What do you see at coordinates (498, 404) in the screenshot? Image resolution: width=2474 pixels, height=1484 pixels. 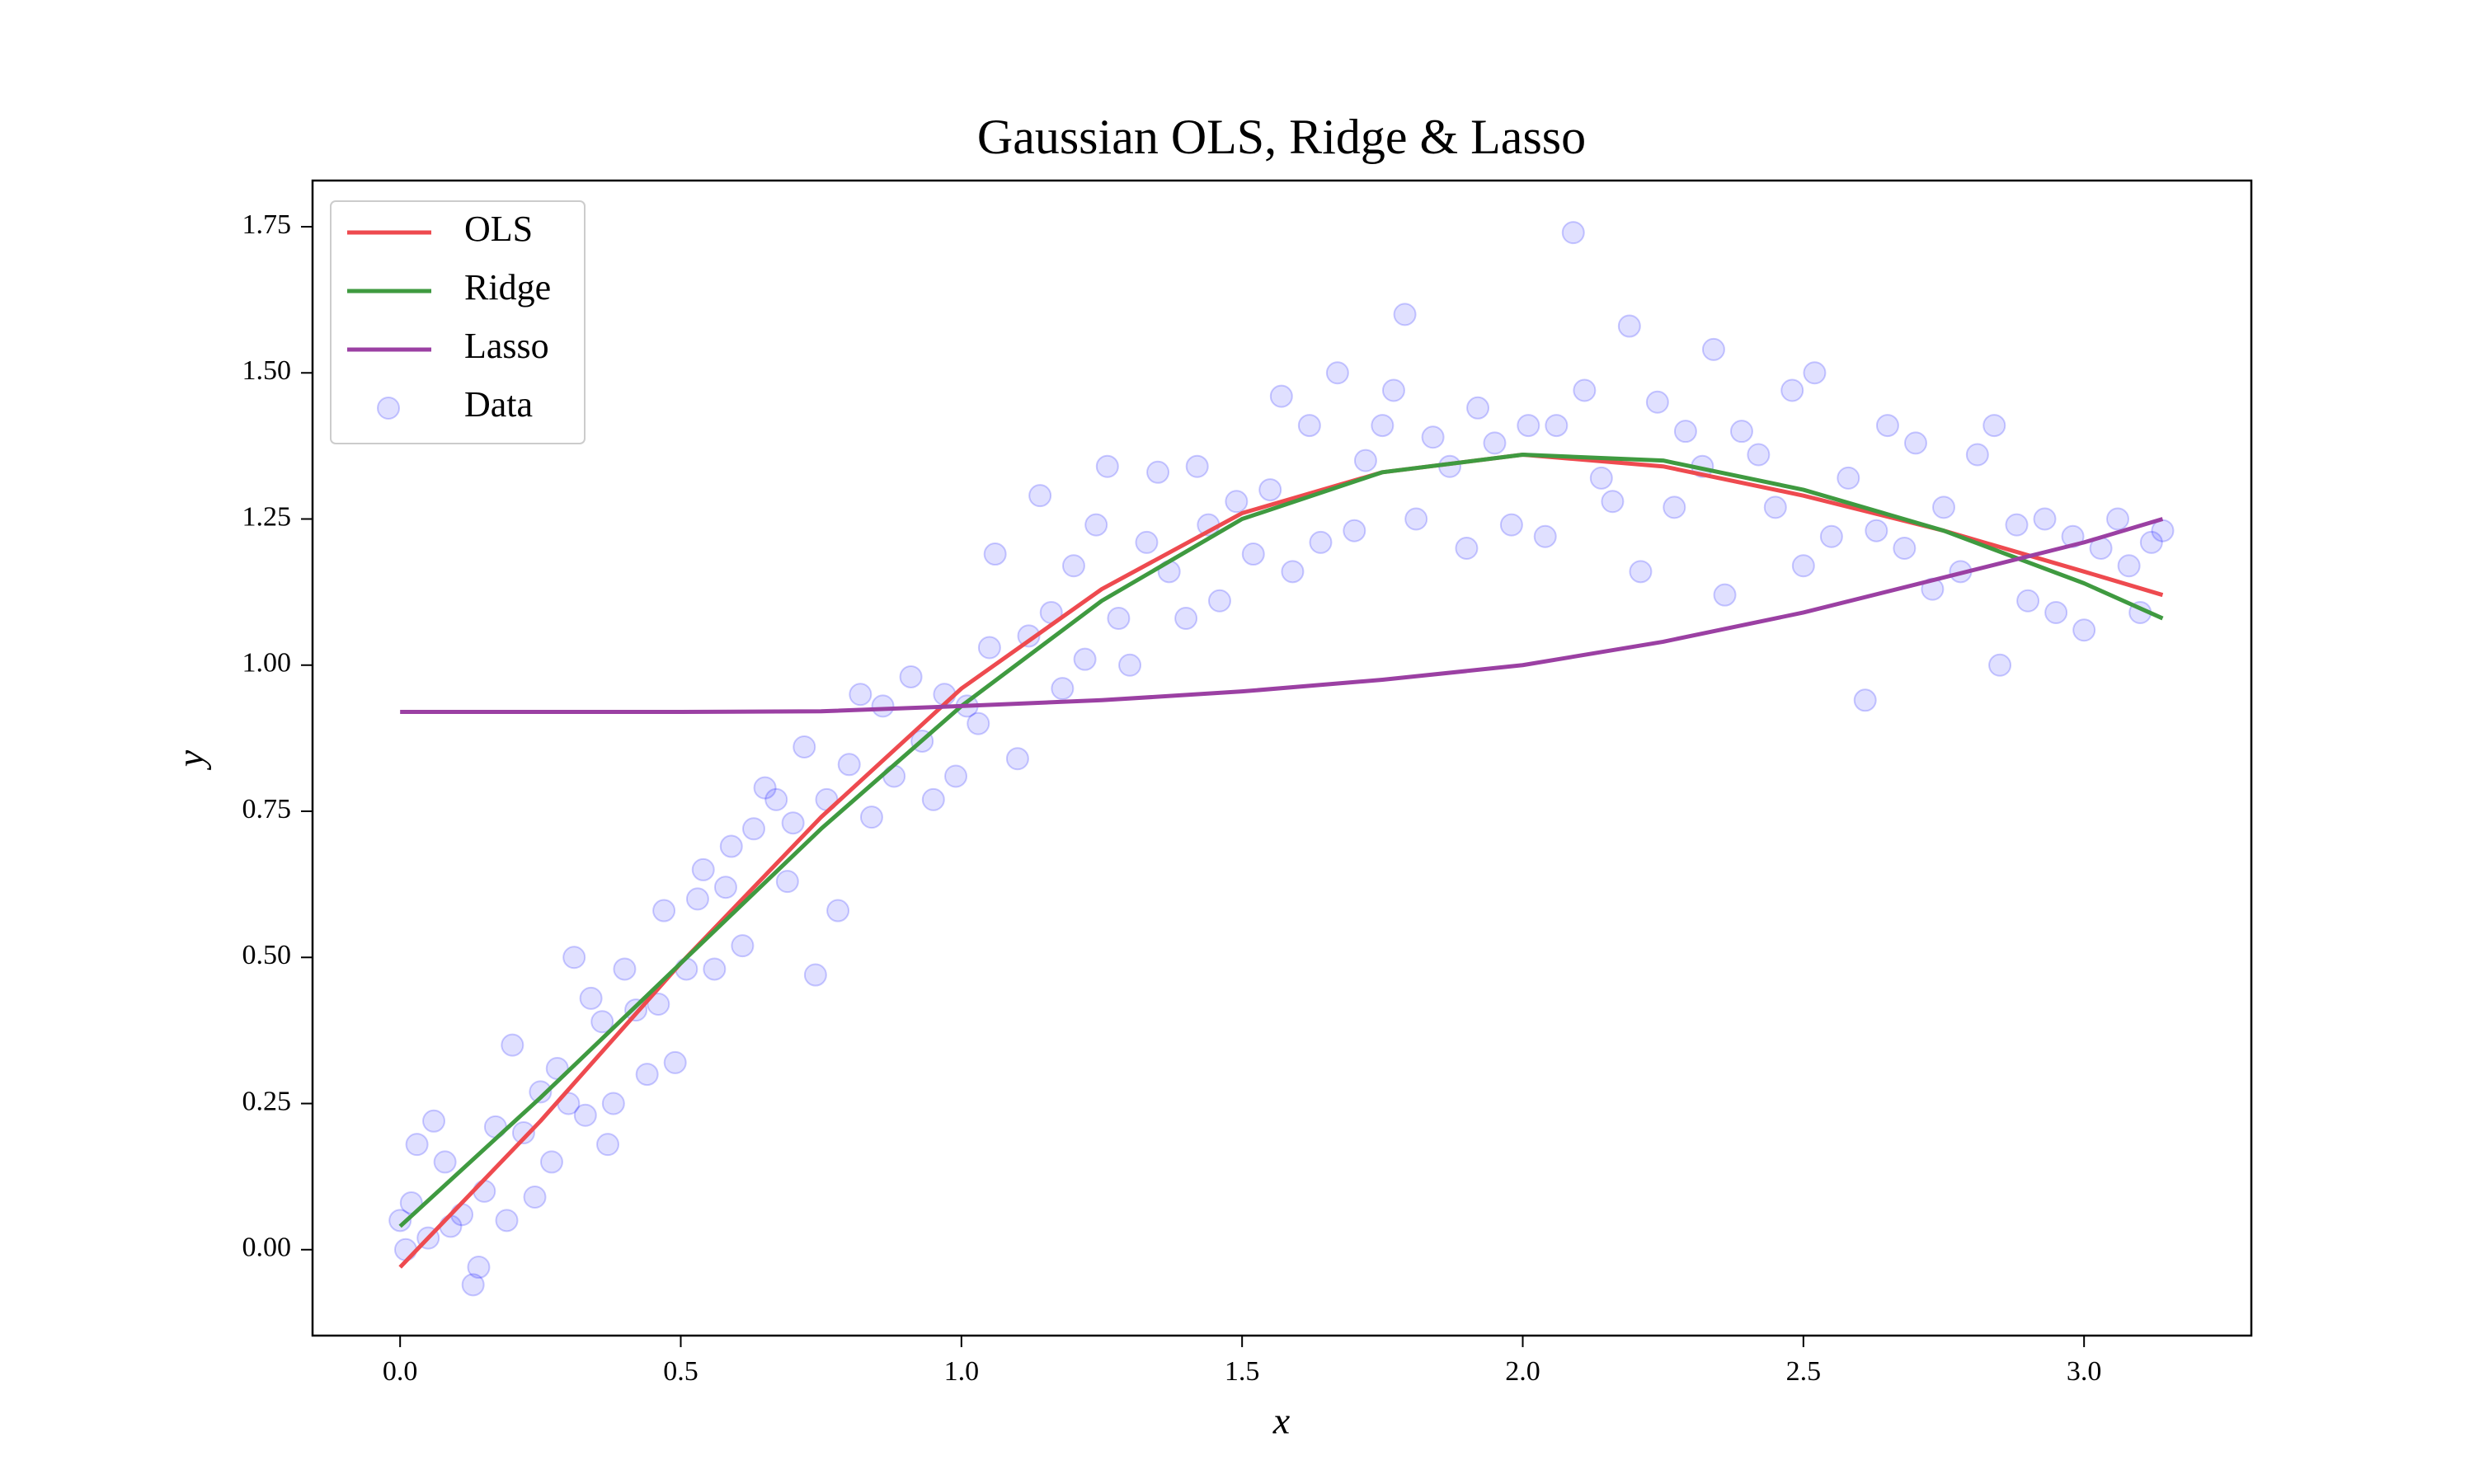 I see `legend-label: Data` at bounding box center [498, 404].